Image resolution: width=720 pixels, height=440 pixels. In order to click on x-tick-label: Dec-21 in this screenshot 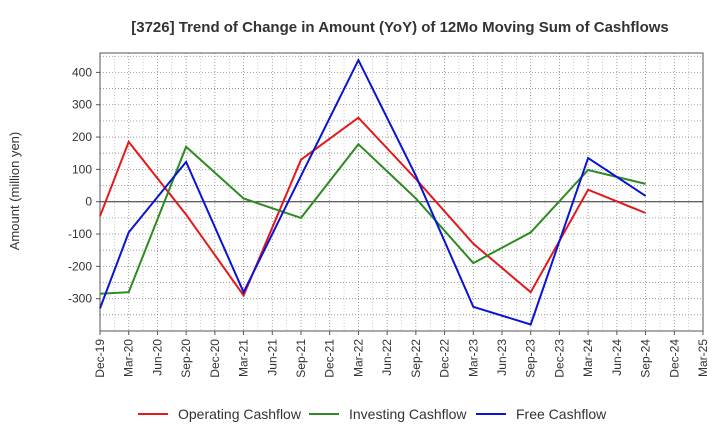, I will do `click(330, 358)`.